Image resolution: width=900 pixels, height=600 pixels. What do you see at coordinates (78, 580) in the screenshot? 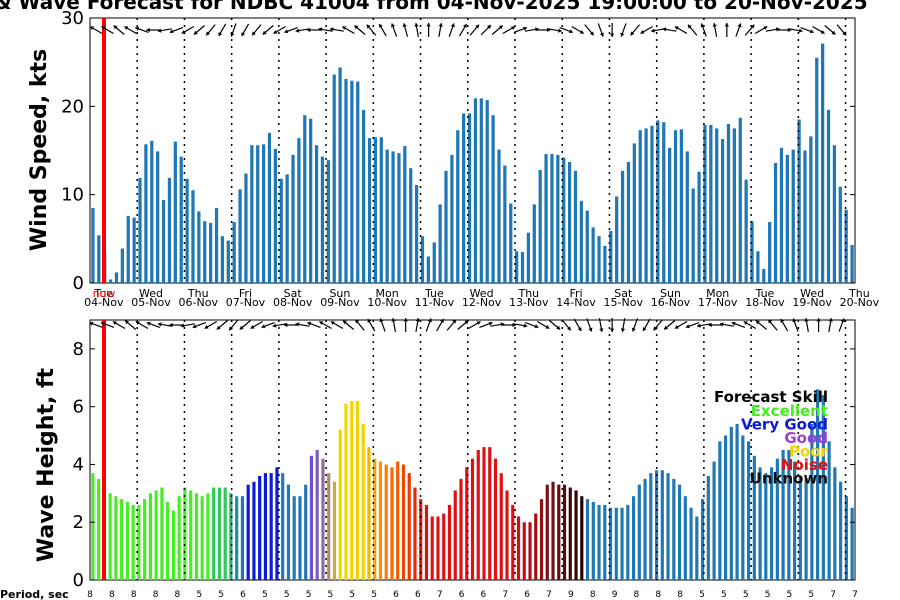
I see `y-tick-label: 0` at bounding box center [78, 580].